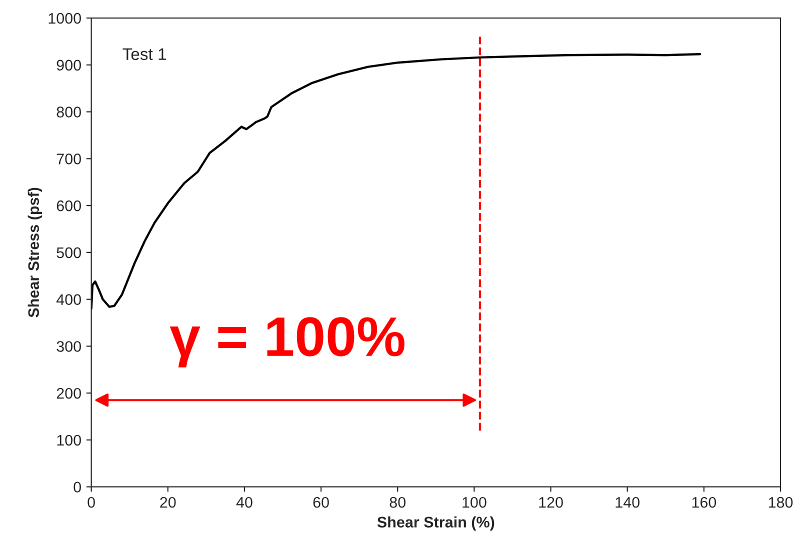 Image resolution: width=794 pixels, height=547 pixels. Describe the element at coordinates (704, 502) in the screenshot. I see `x-tick-label: 160` at that location.